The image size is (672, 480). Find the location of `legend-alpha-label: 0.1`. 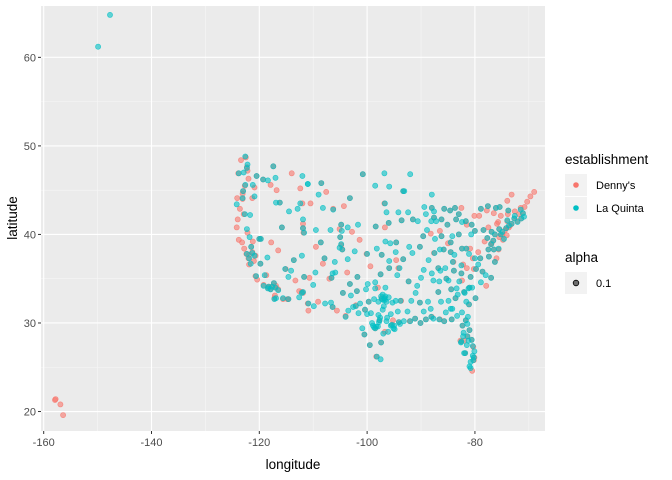

legend-alpha-label: 0.1 is located at coordinates (603, 284).